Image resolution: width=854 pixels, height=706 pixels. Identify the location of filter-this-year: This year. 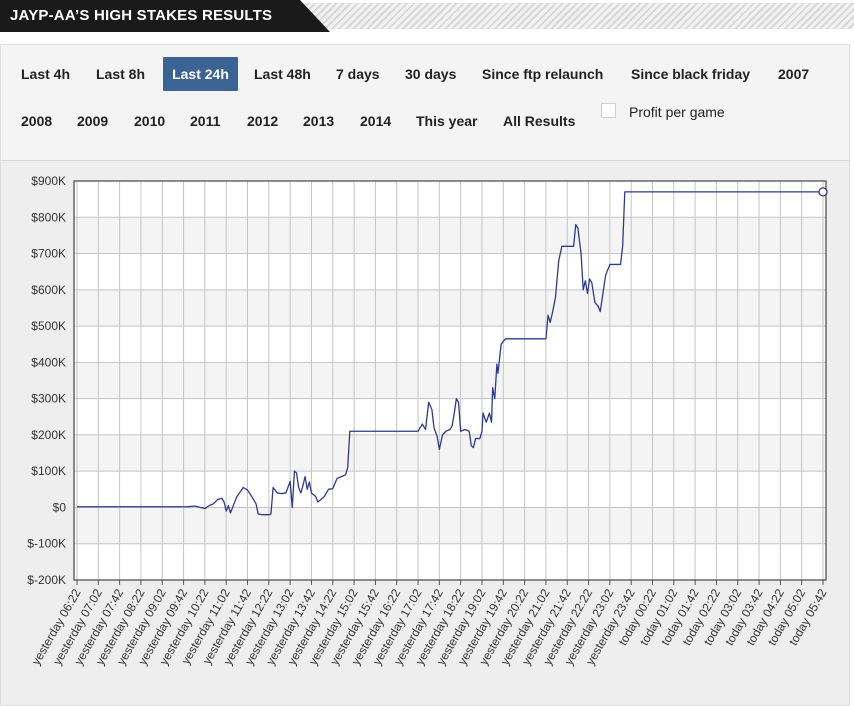
(447, 121).